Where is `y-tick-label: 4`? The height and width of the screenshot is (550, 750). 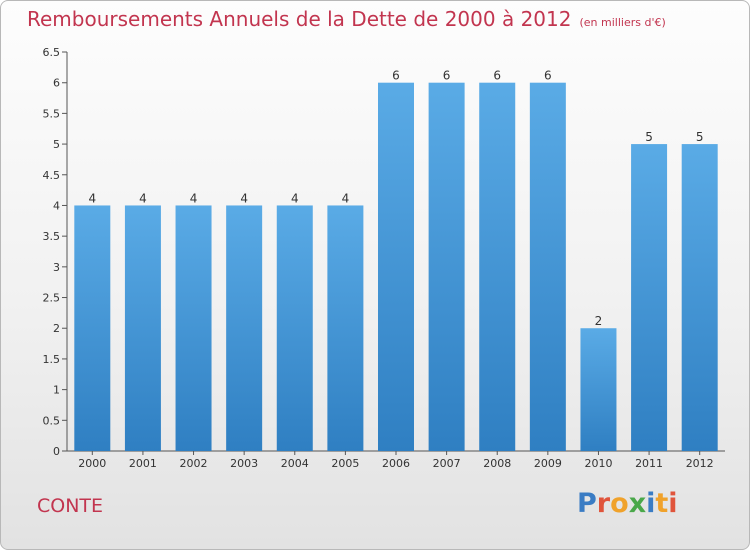 y-tick-label: 4 is located at coordinates (56, 205).